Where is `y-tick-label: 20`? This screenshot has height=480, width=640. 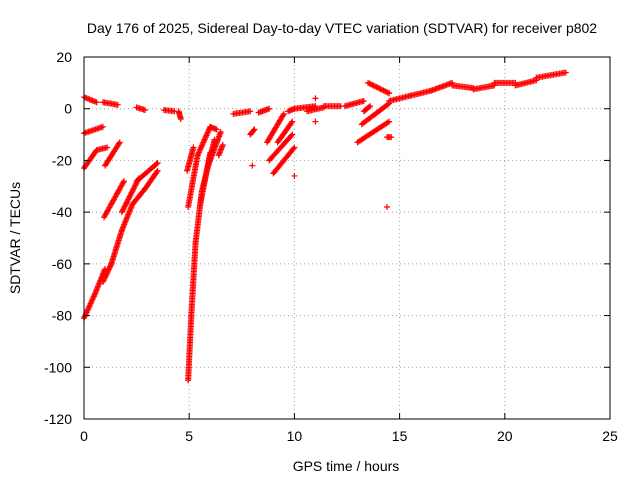 y-tick-label: 20 is located at coordinates (64, 57).